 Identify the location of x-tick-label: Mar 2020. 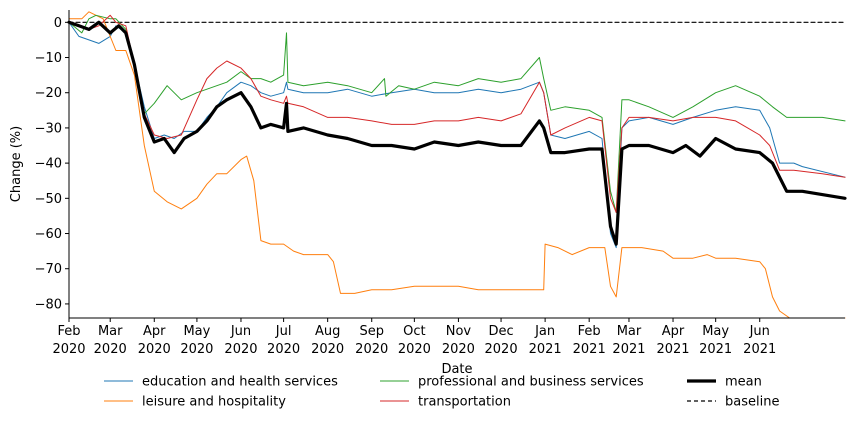
(110, 340).